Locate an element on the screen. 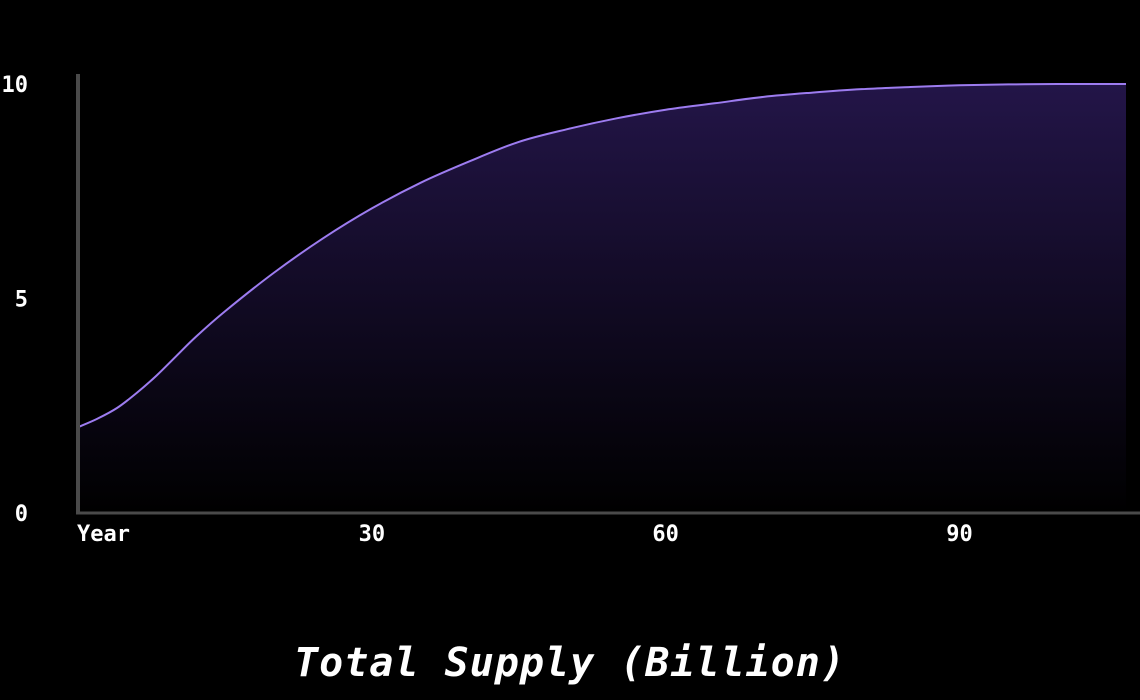 This screenshot has width=1140, height=700. y-tick-label: 10 is located at coordinates (15, 85).